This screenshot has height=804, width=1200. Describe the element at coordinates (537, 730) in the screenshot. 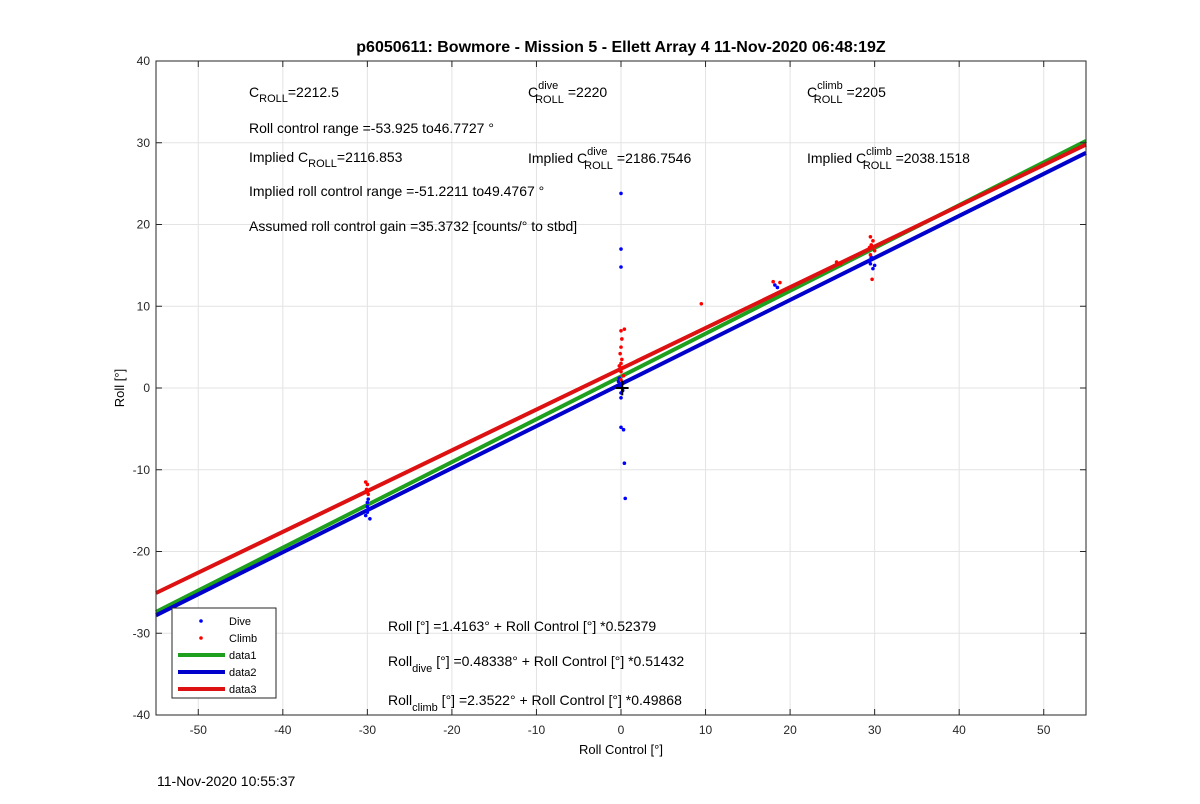

I see `x-tick-label: -10` at that location.